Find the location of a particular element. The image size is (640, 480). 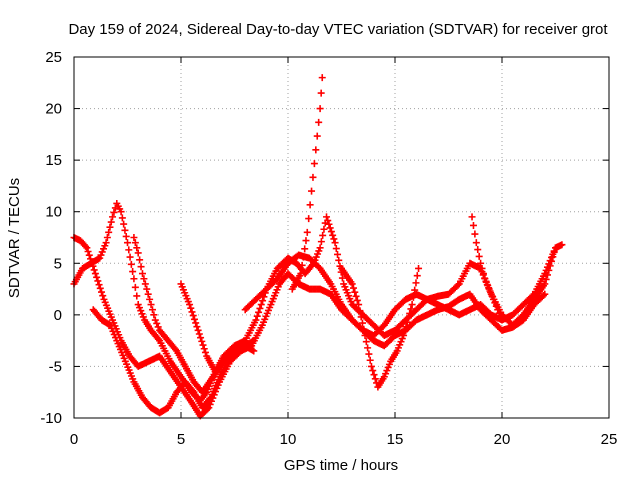

y-tick-label: 5 is located at coordinates (58, 263).